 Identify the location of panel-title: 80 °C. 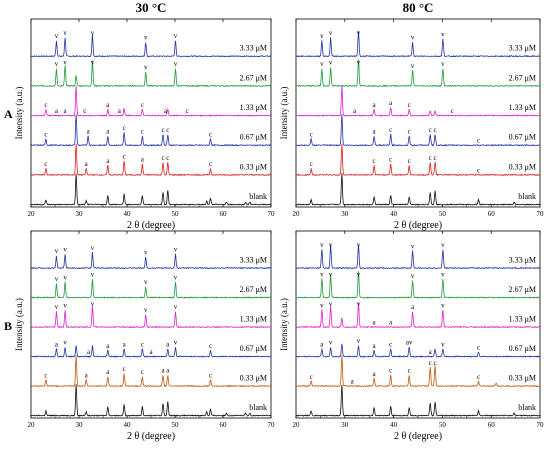
(418, 7).